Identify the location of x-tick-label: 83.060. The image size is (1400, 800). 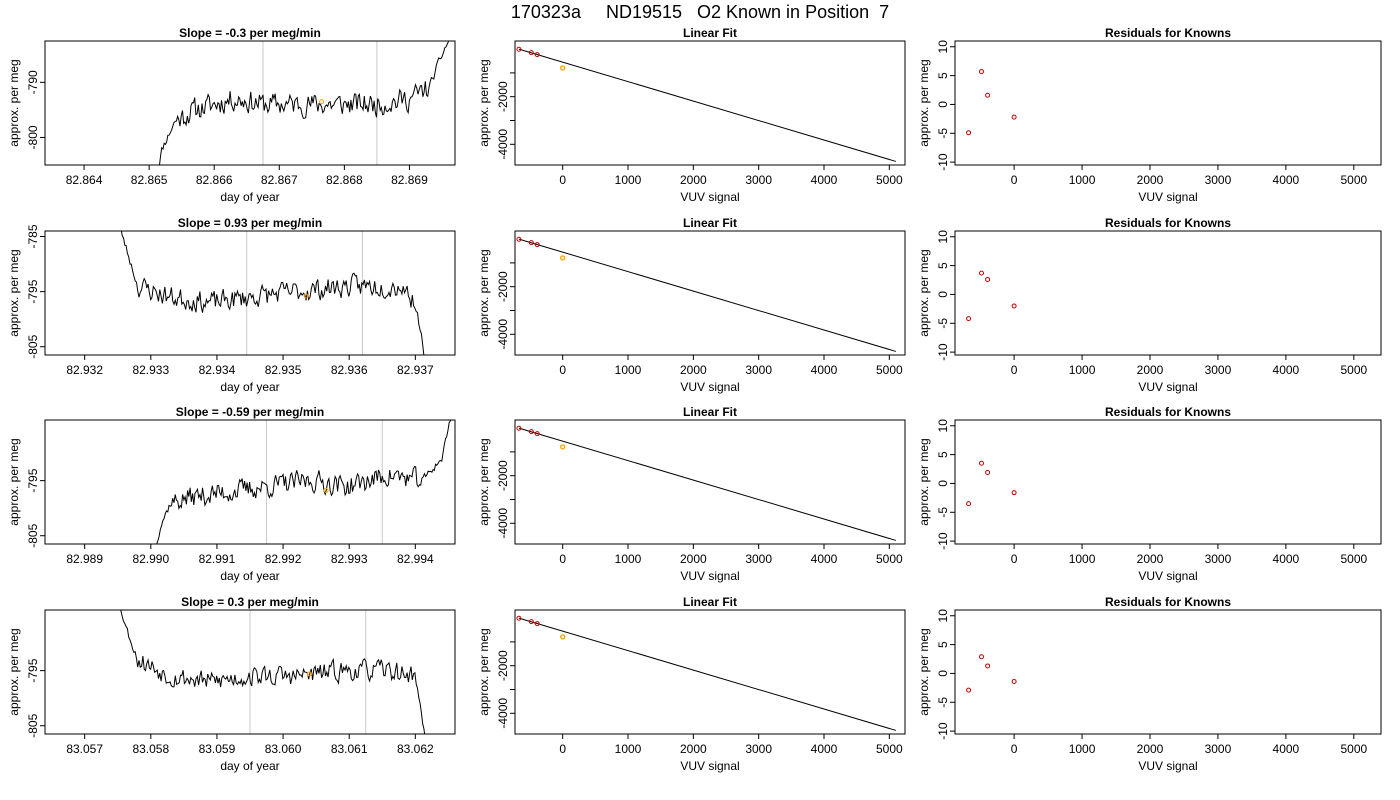
(283, 749).